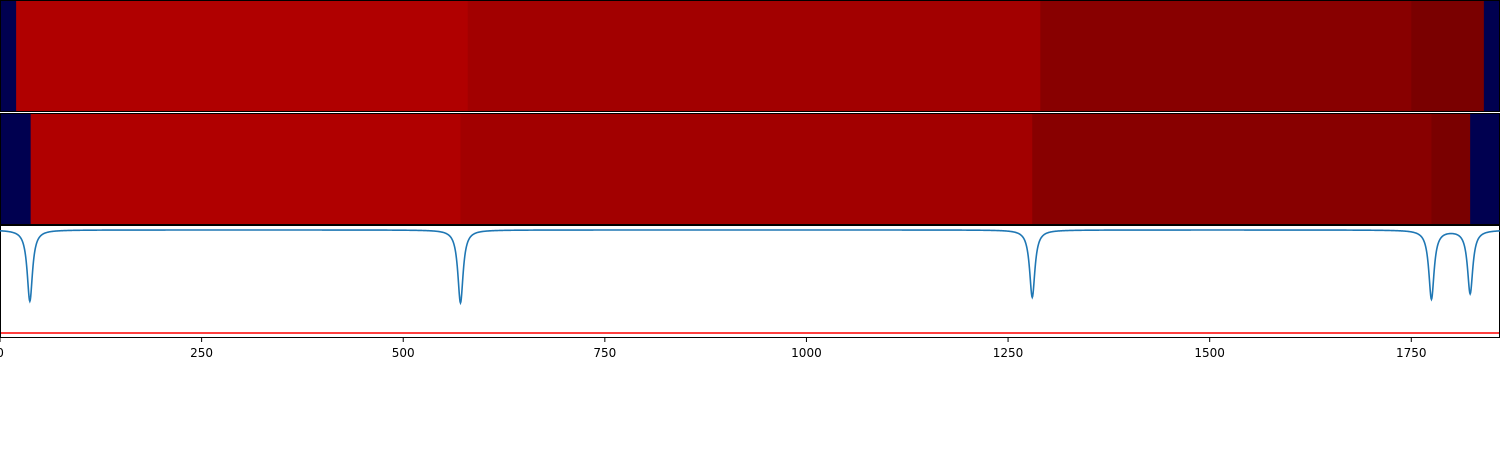 The width and height of the screenshot is (1500, 454). Describe the element at coordinates (2, 353) in the screenshot. I see `x-tick-label-0: 0` at that location.